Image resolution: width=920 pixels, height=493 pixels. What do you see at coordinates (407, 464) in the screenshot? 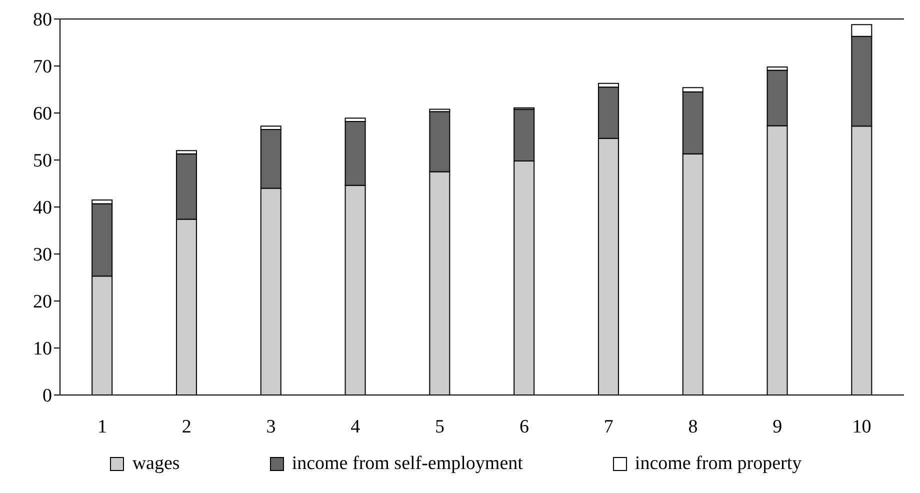
I see `legend-label: income from self-employment` at bounding box center [407, 464].